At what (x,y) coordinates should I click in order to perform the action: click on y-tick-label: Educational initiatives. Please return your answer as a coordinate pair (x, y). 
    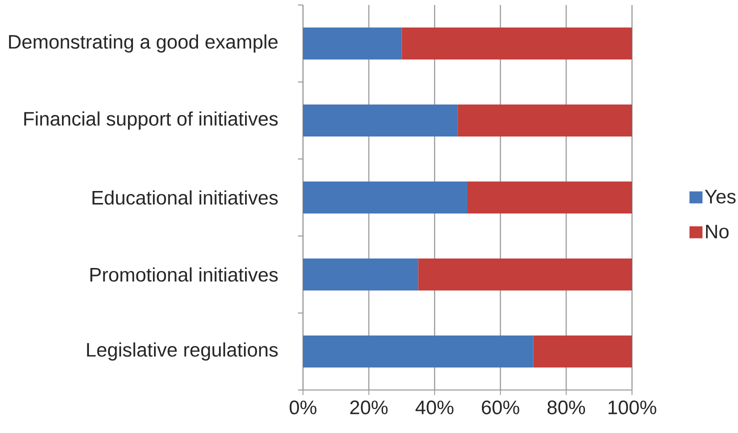
    Looking at the image, I should click on (185, 197).